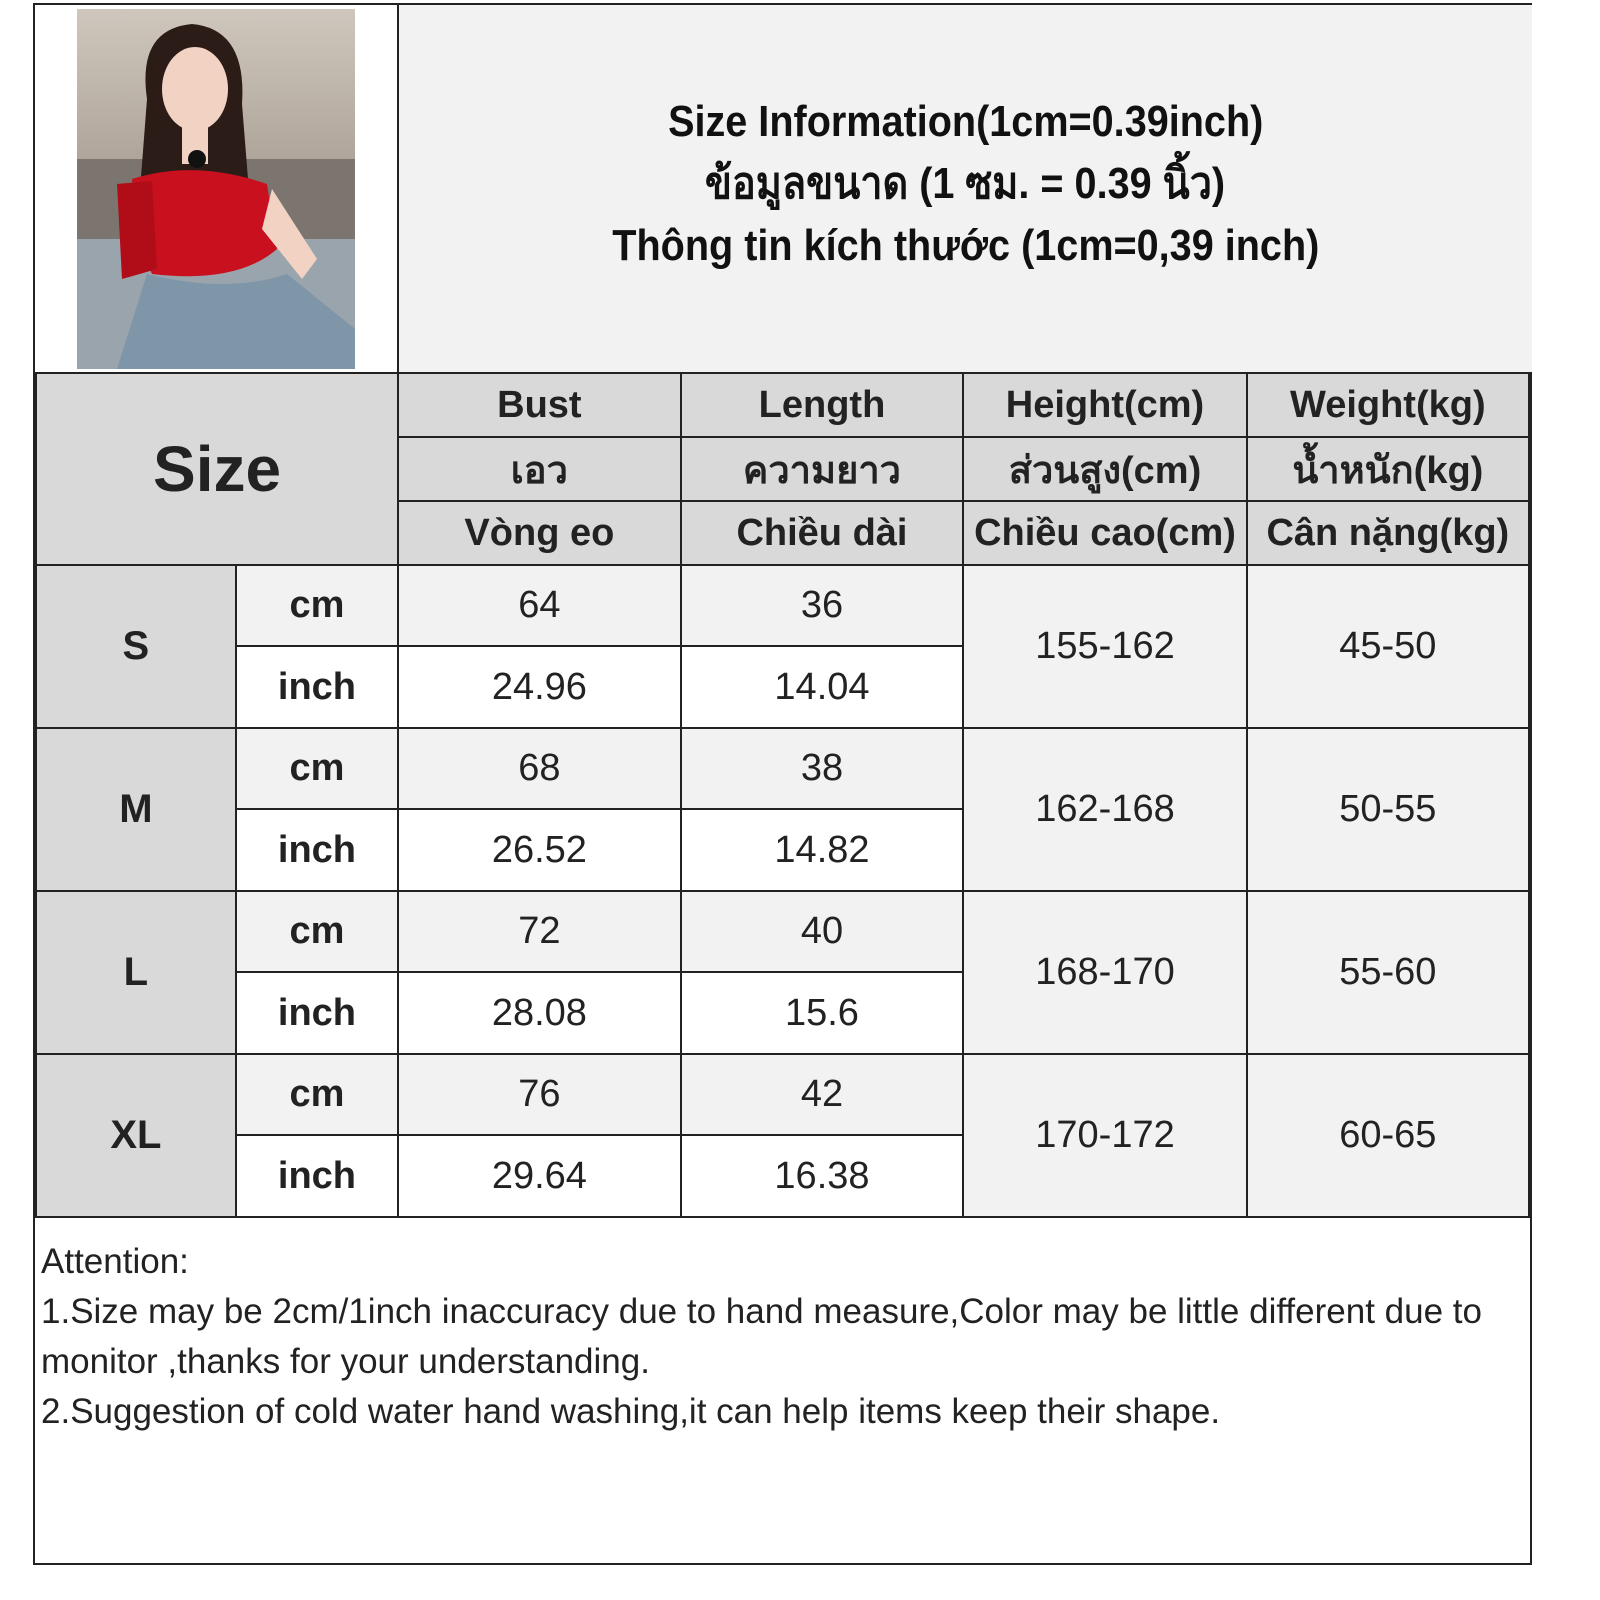 The image size is (1600, 1600). What do you see at coordinates (216, 196) in the screenshot?
I see `model-illustration` at bounding box center [216, 196].